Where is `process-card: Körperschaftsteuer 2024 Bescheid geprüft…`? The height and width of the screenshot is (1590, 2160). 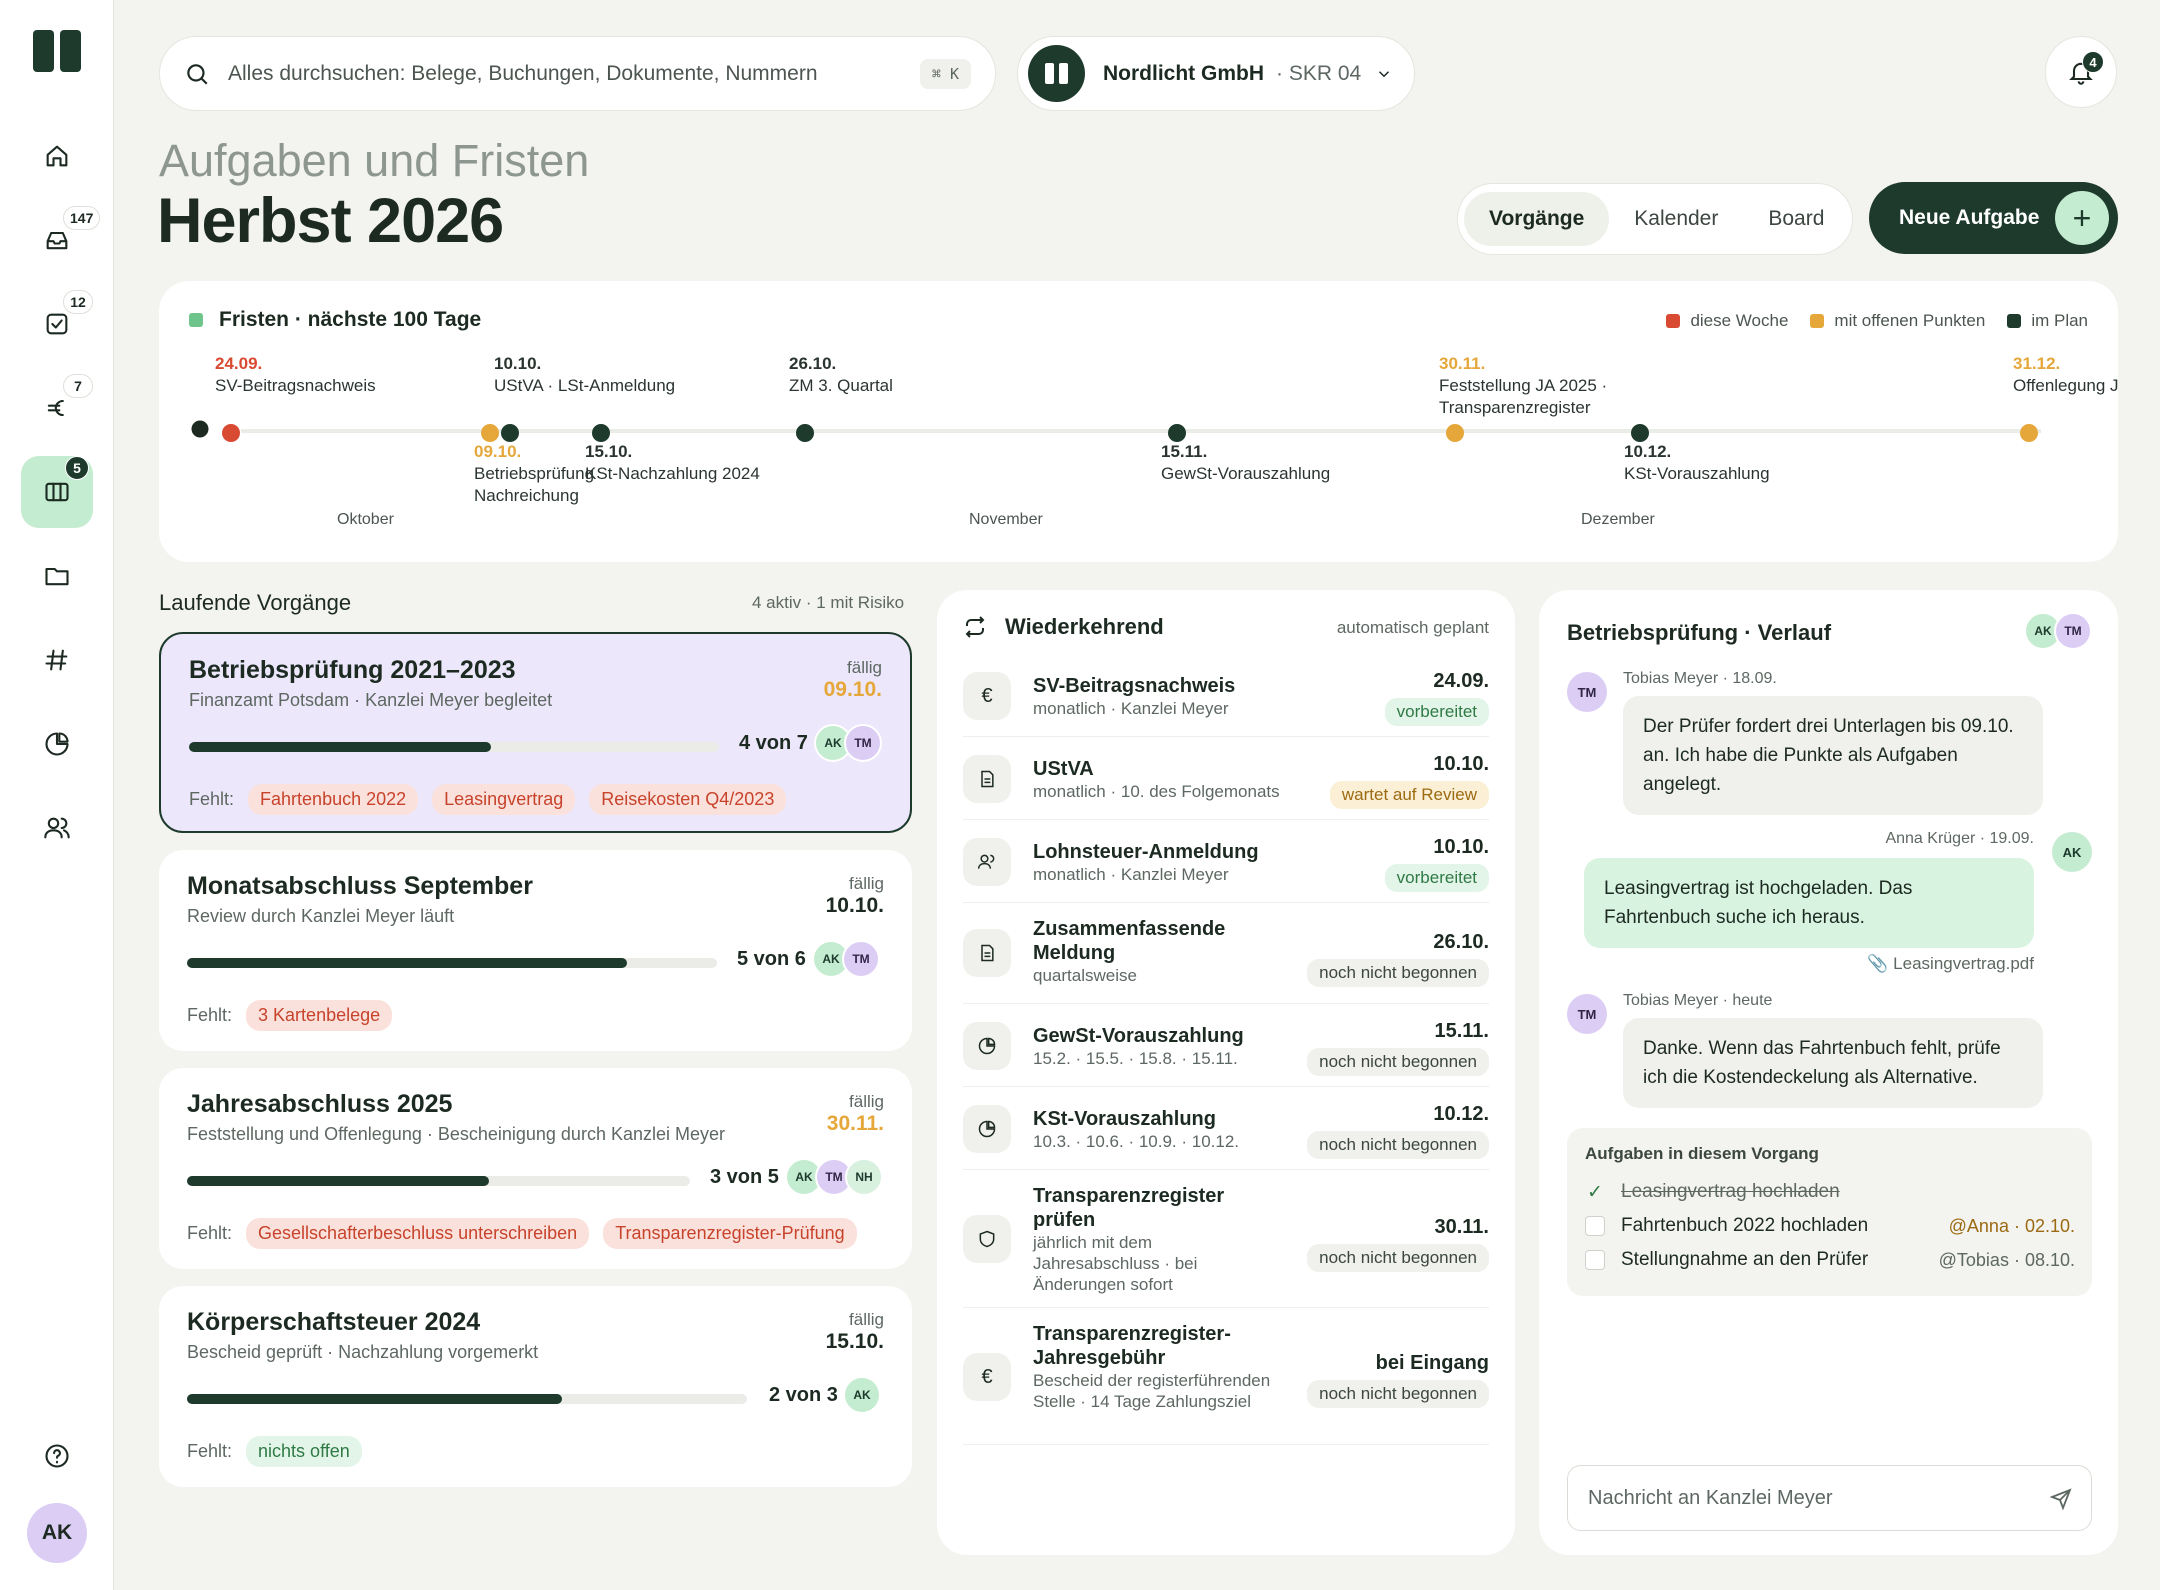
process-card: Körperschaftsteuer 2024 Bescheid geprüft… is located at coordinates (535, 1386).